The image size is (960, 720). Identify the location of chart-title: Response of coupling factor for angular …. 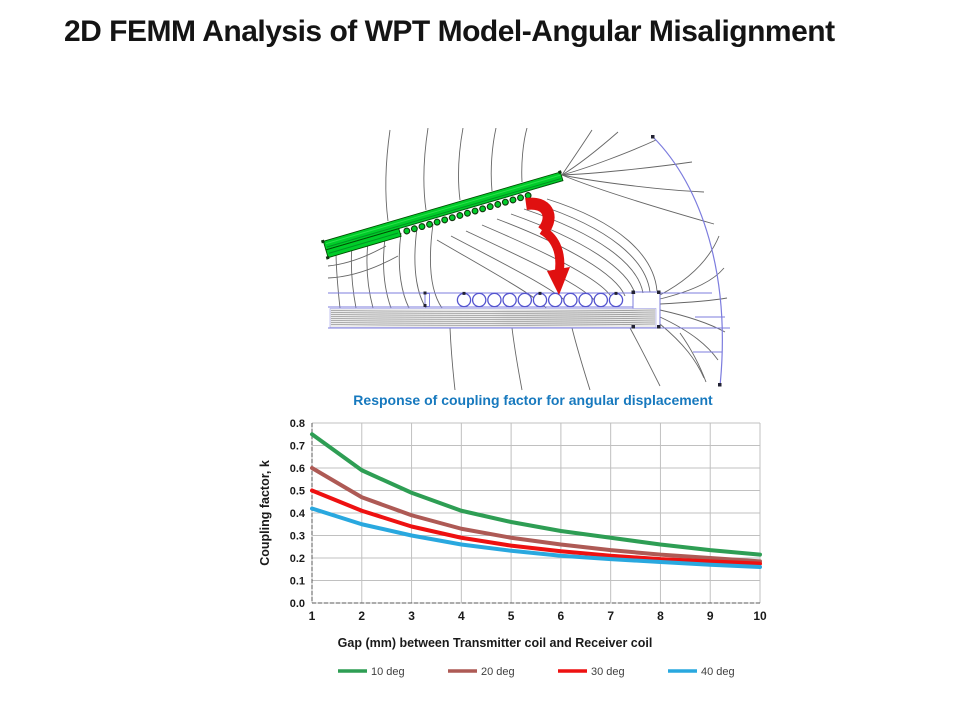
(533, 400).